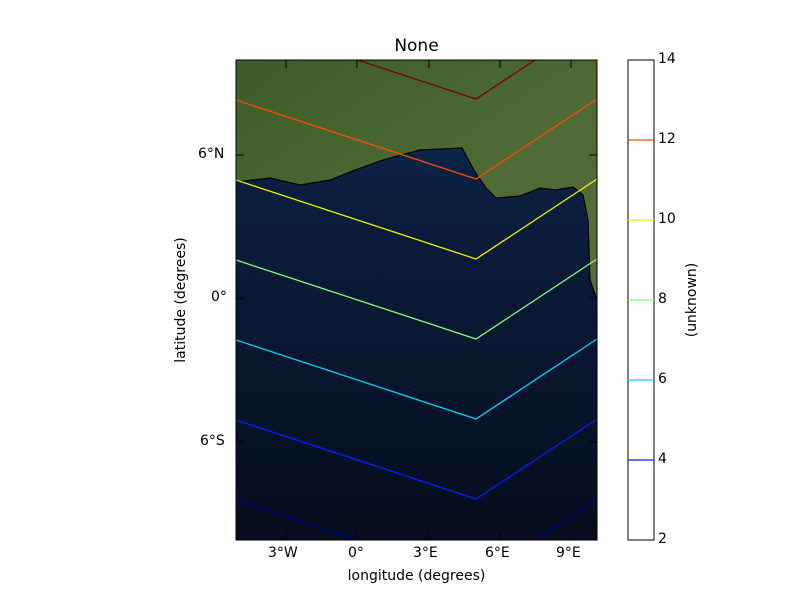  What do you see at coordinates (662, 379) in the screenshot?
I see `colorbar-tick-label: 6` at bounding box center [662, 379].